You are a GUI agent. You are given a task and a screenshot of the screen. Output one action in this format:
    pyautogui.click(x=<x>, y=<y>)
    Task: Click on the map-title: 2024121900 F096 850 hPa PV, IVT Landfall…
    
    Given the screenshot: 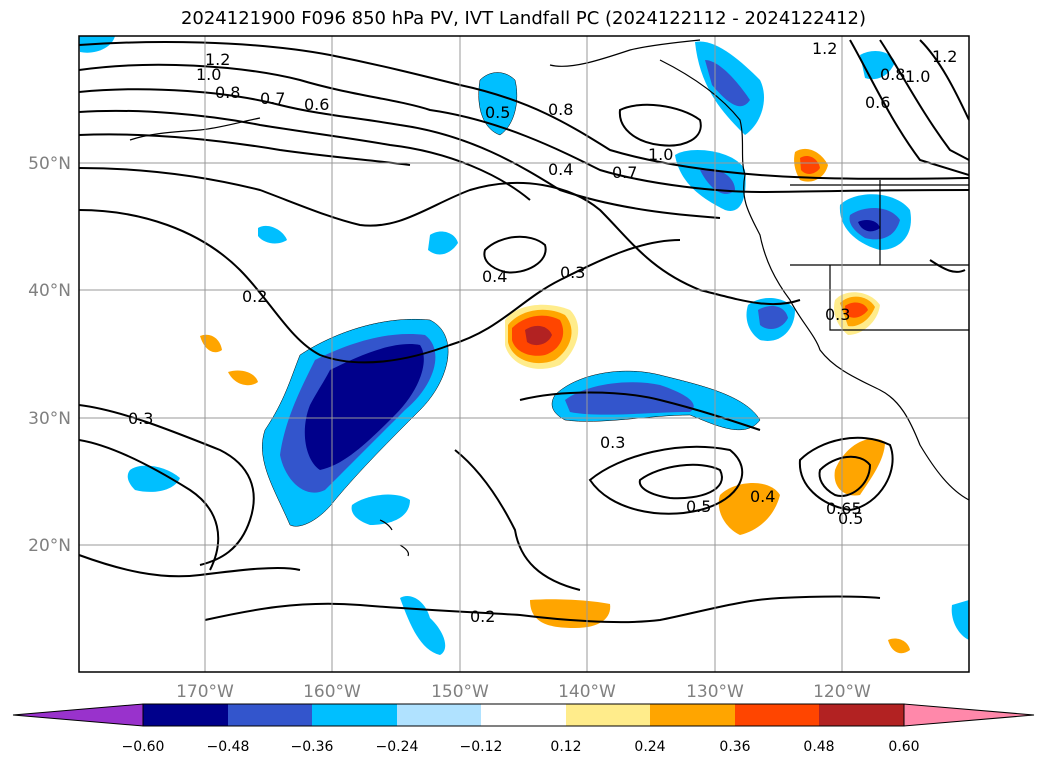 What is the action you would take?
    pyautogui.click(x=523, y=18)
    